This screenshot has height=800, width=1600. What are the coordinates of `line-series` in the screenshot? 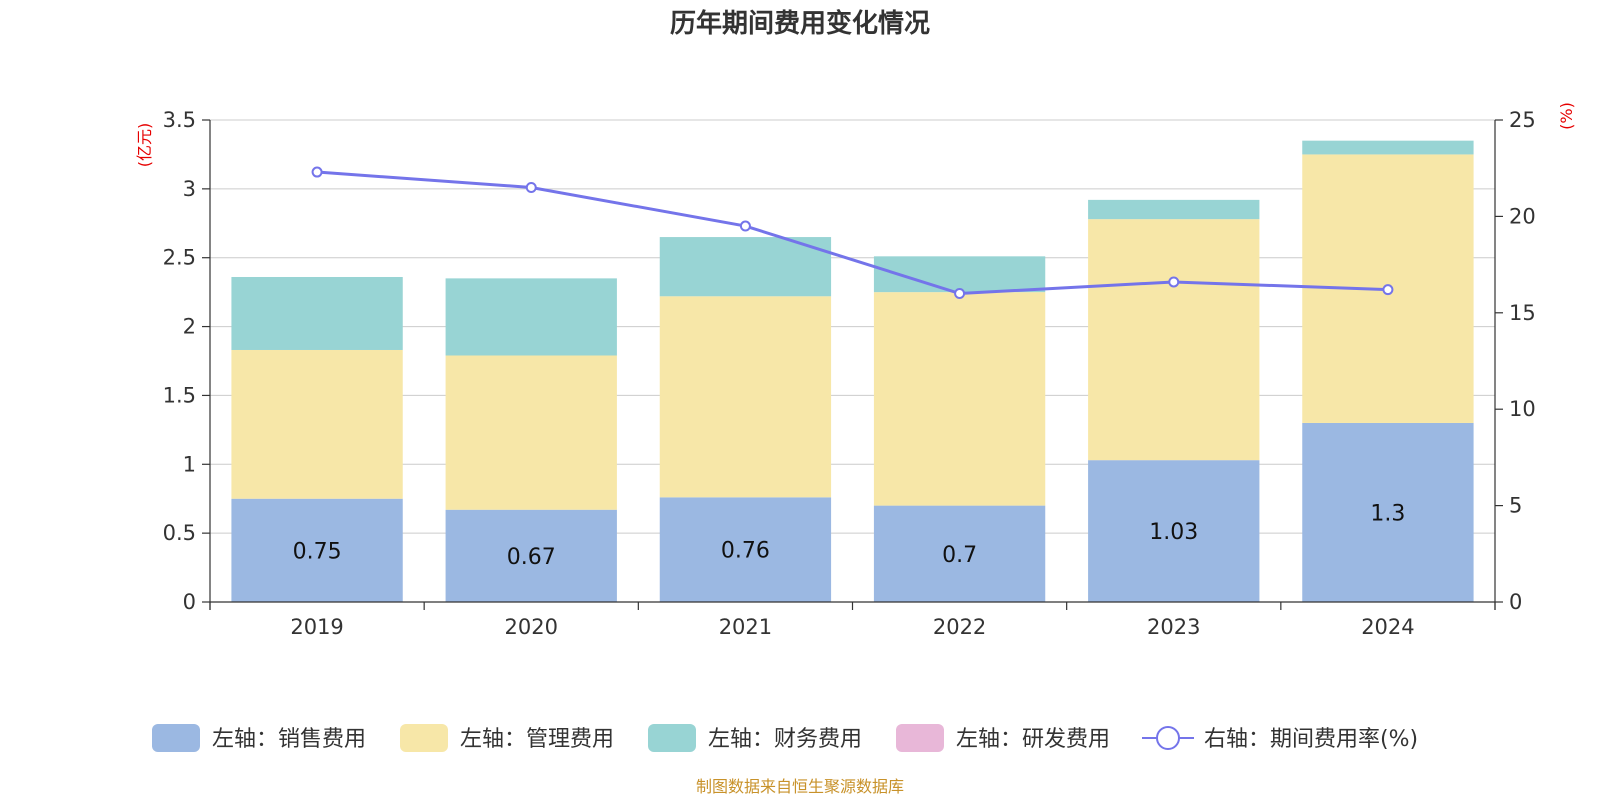 It's located at (852, 233).